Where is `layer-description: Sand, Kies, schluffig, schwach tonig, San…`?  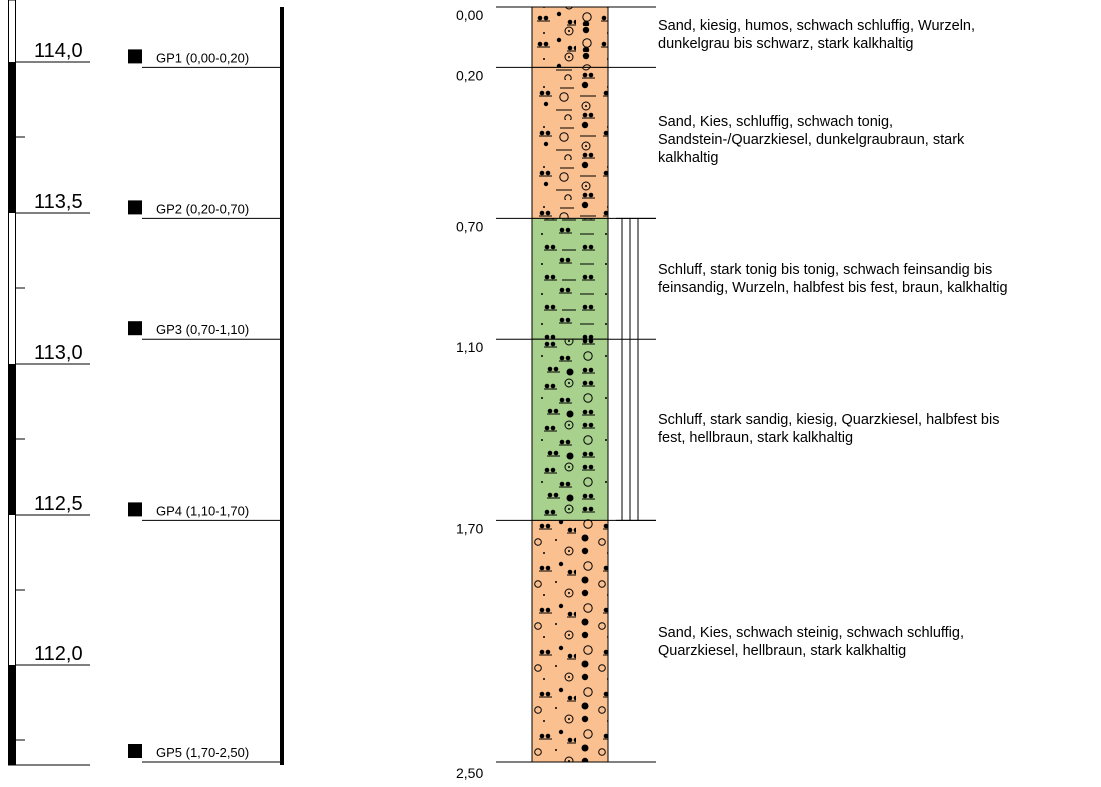 layer-description: Sand, Kies, schluffig, schwach tonig, San… is located at coordinates (811, 140).